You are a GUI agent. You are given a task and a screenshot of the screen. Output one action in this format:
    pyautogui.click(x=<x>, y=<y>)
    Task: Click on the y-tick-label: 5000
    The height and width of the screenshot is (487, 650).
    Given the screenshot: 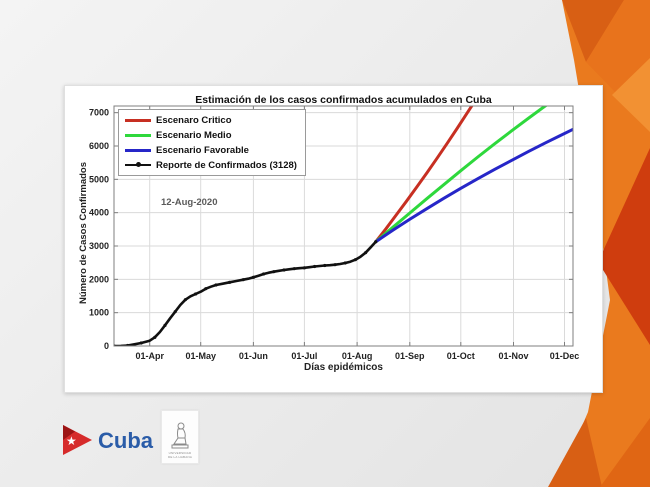 What is the action you would take?
    pyautogui.click(x=99, y=179)
    